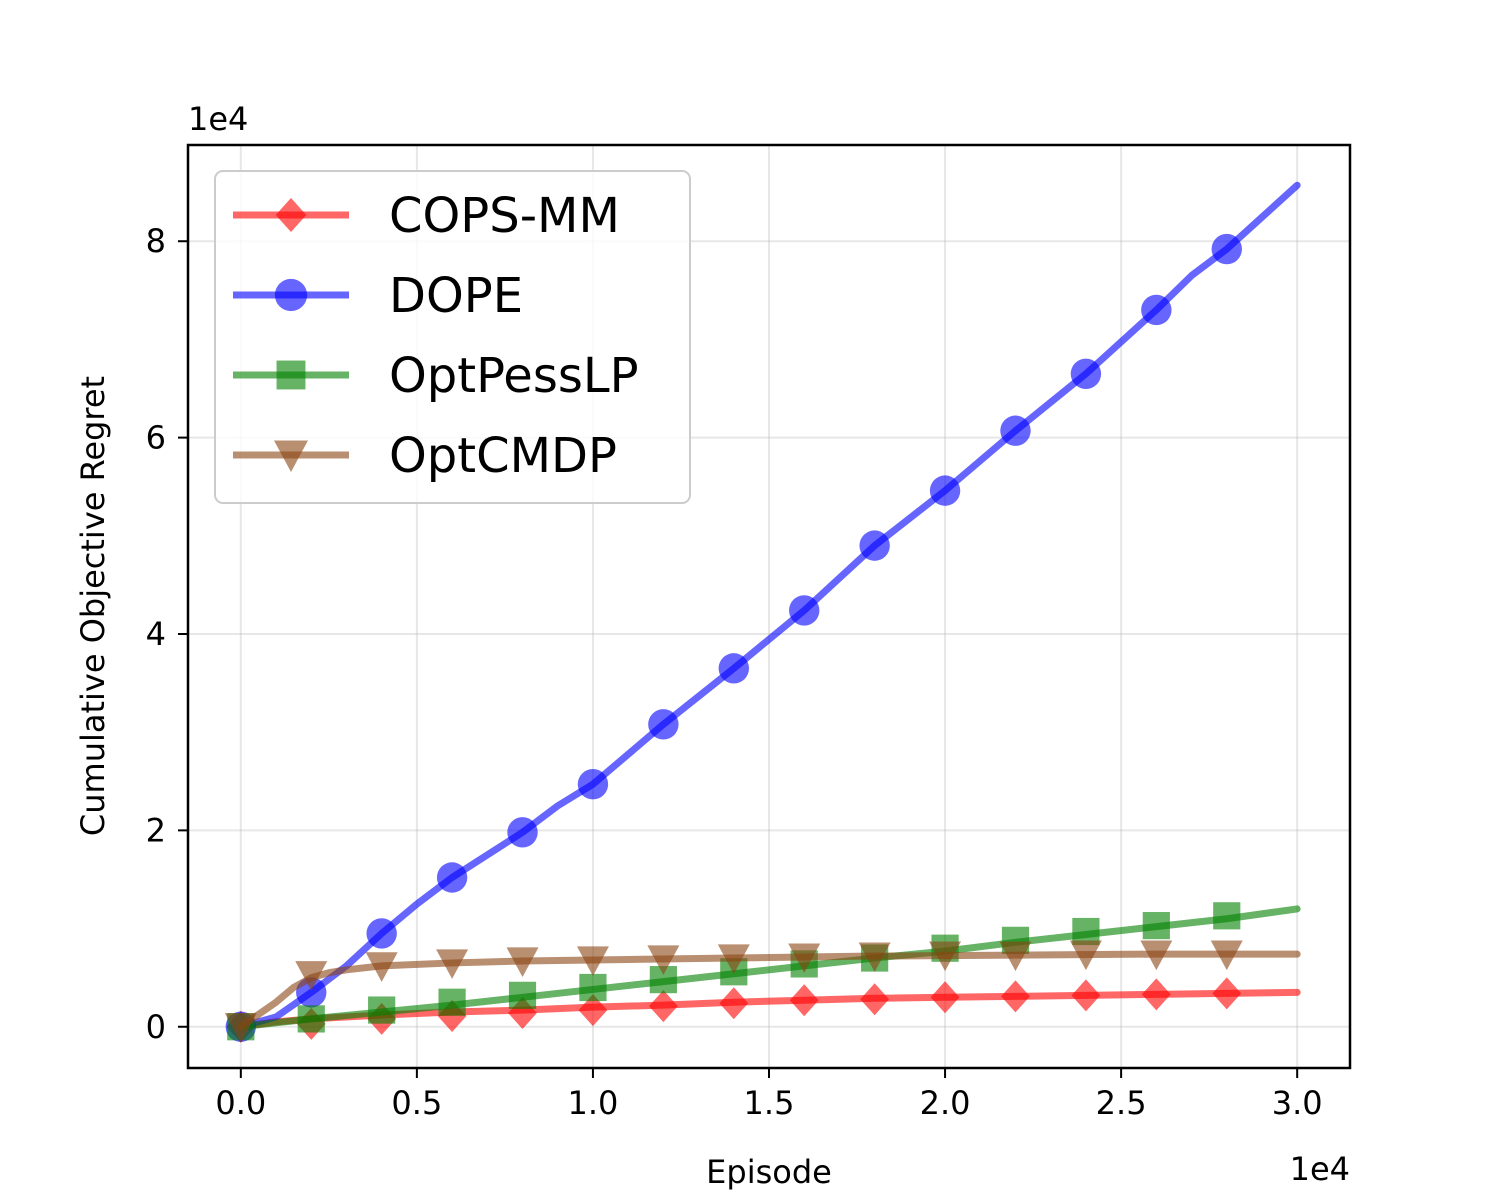 Image resolution: width=1500 pixels, height=1200 pixels. I want to click on legend-label: DOPE, so click(456, 296).